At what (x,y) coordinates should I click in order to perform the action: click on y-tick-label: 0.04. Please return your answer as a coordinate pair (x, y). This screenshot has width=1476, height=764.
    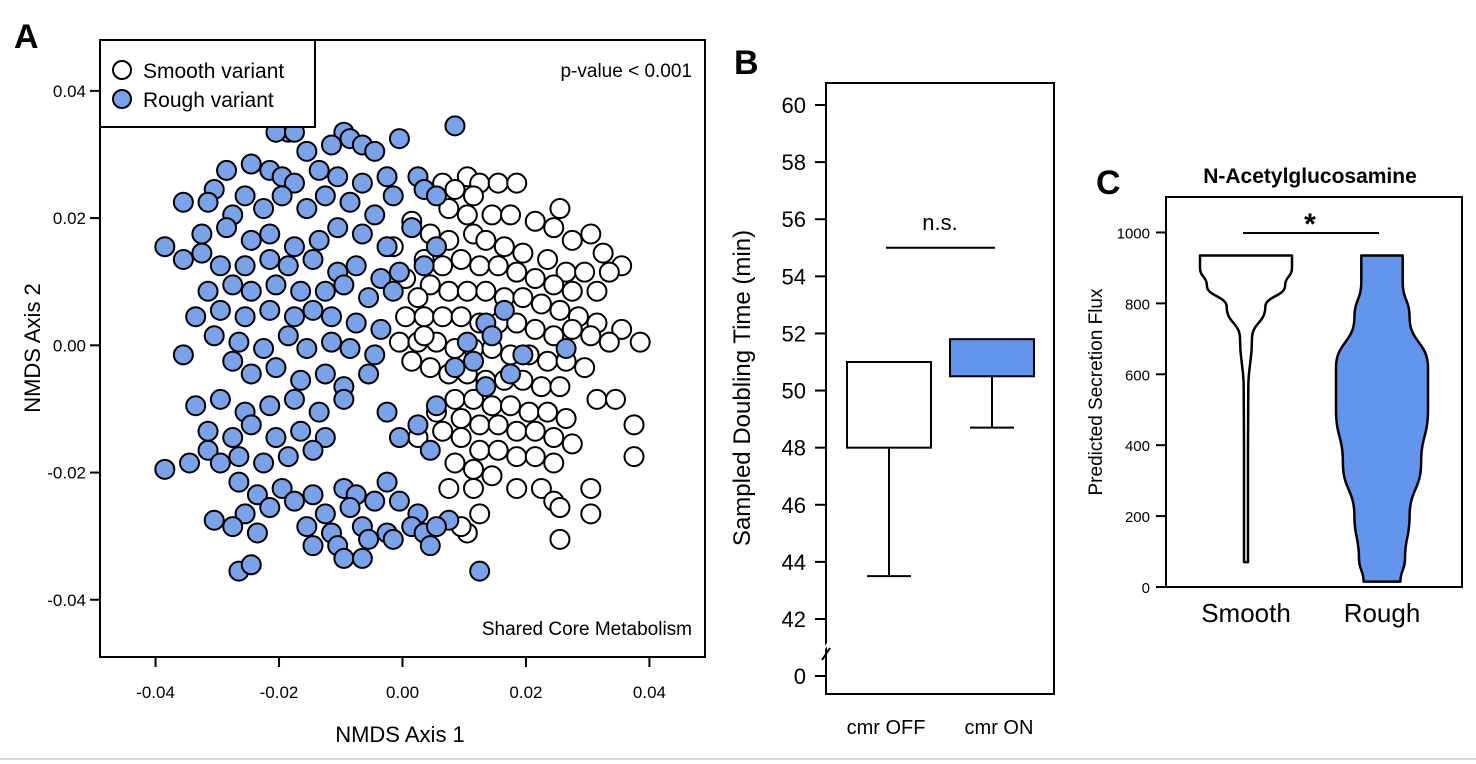
    Looking at the image, I should click on (69, 91).